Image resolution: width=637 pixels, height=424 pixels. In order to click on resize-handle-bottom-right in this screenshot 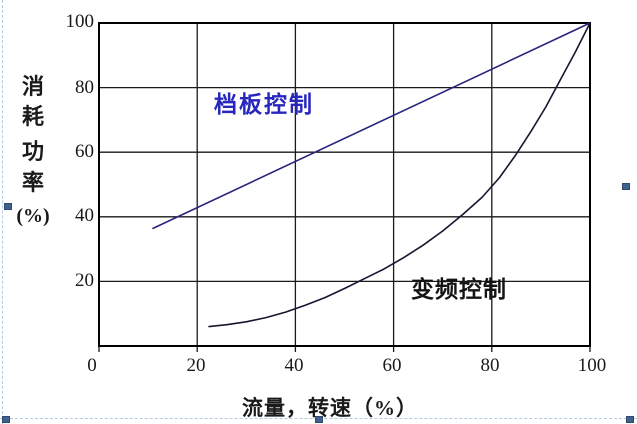, I will do `click(630, 419)`.